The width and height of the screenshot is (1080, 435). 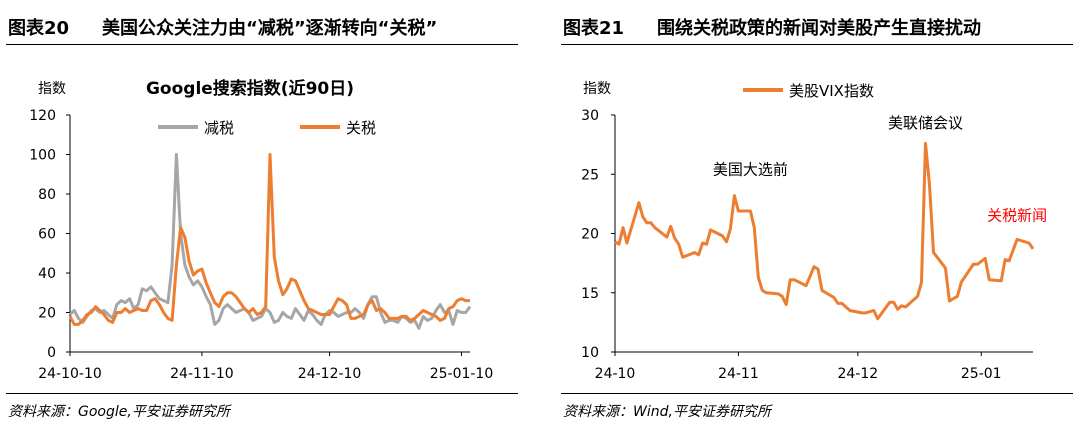 What do you see at coordinates (590, 175) in the screenshot?
I see `y-tick-label: 25` at bounding box center [590, 175].